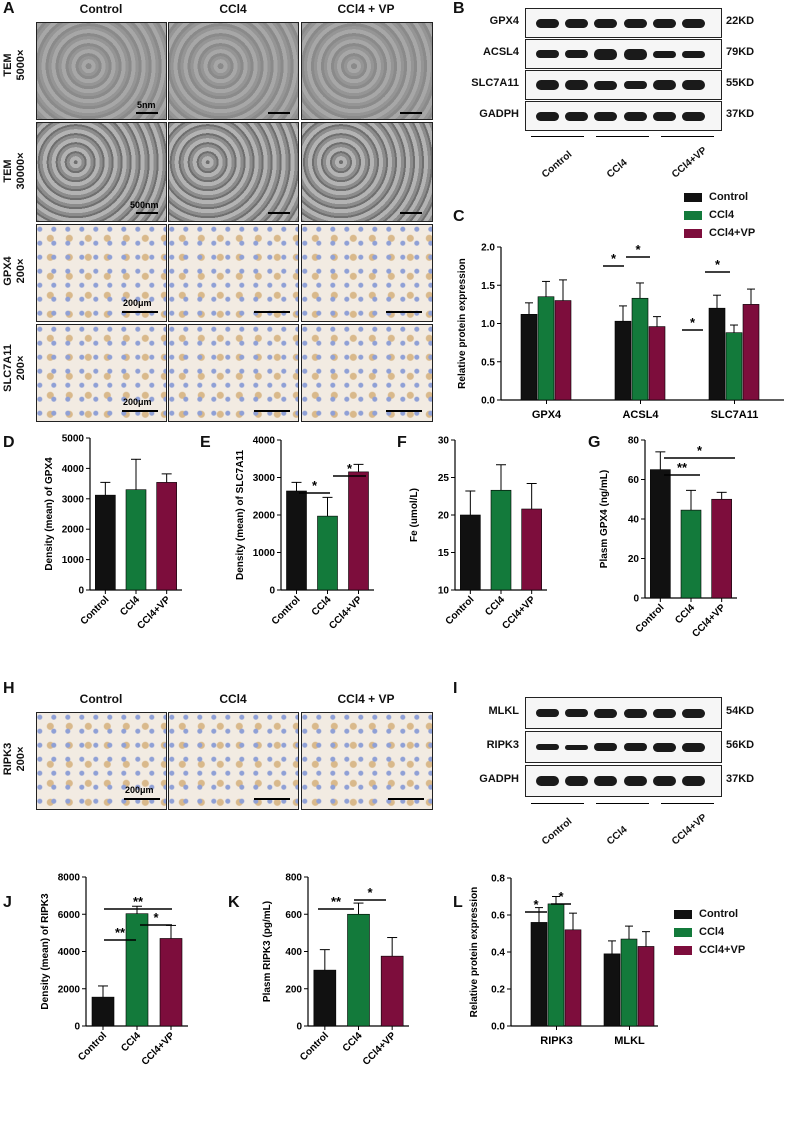 This screenshot has width=789, height=1136. I want to click on tem-5000-ccl4, so click(233, 71).